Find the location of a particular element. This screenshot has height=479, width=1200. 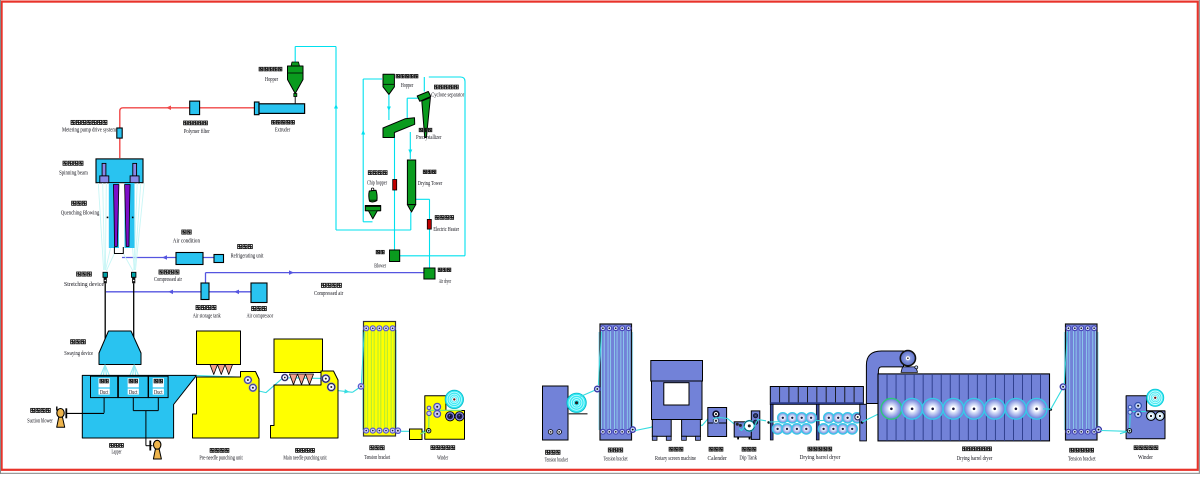

svg-text: Spinning beam is located at coordinates (73, 173).